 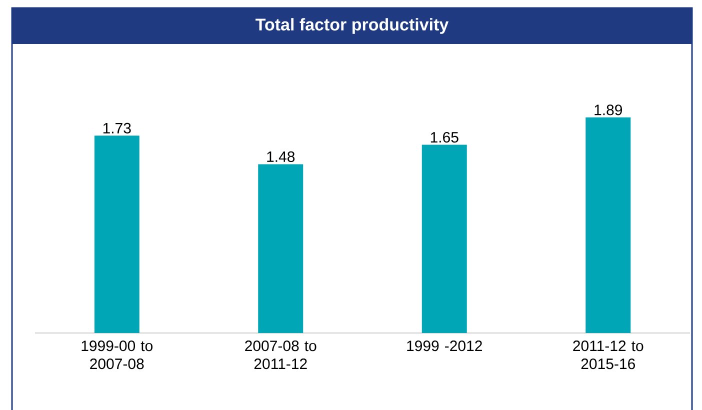 I want to click on x-tick-label: 1999-00 to 2007-08, so click(x=117, y=355).